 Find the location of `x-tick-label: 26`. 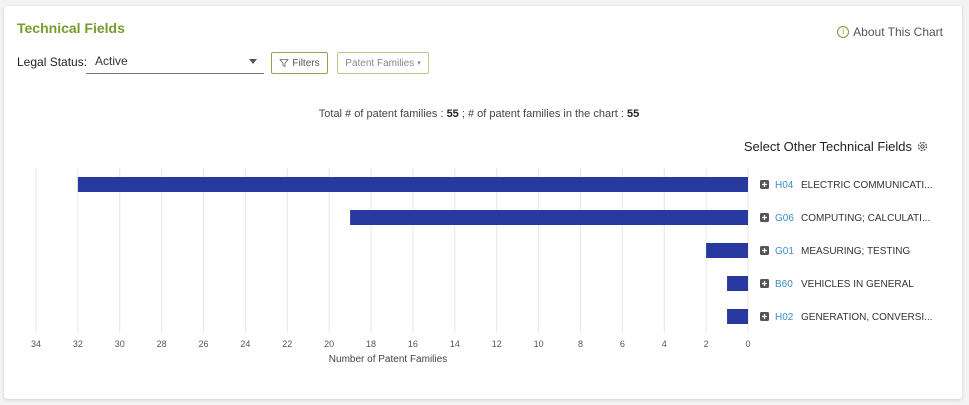

x-tick-label: 26 is located at coordinates (204, 344).